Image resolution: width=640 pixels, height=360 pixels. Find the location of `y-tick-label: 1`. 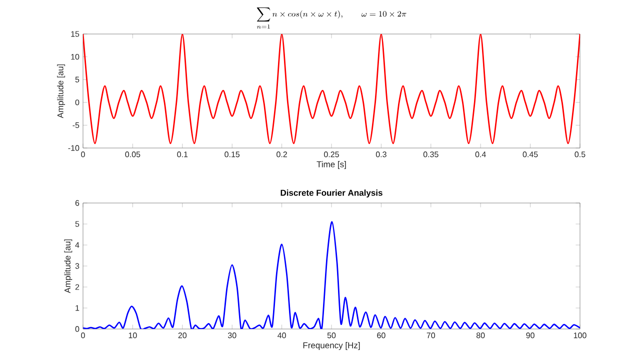

y-tick-label: 1 is located at coordinates (78, 308).